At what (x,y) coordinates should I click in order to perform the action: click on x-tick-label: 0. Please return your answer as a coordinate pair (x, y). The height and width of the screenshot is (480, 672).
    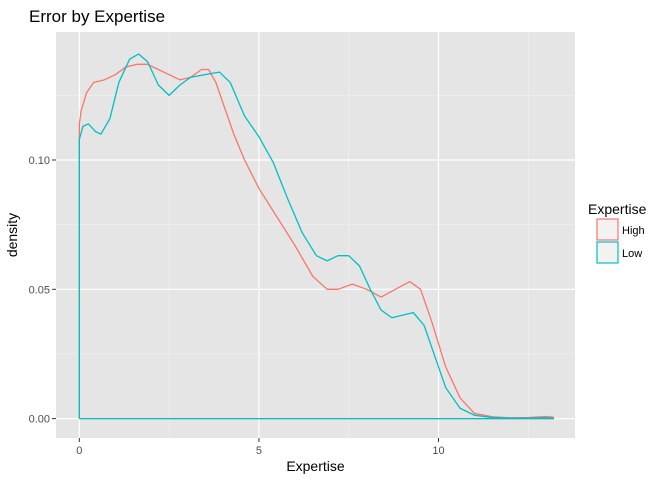
    Looking at the image, I should click on (79, 451).